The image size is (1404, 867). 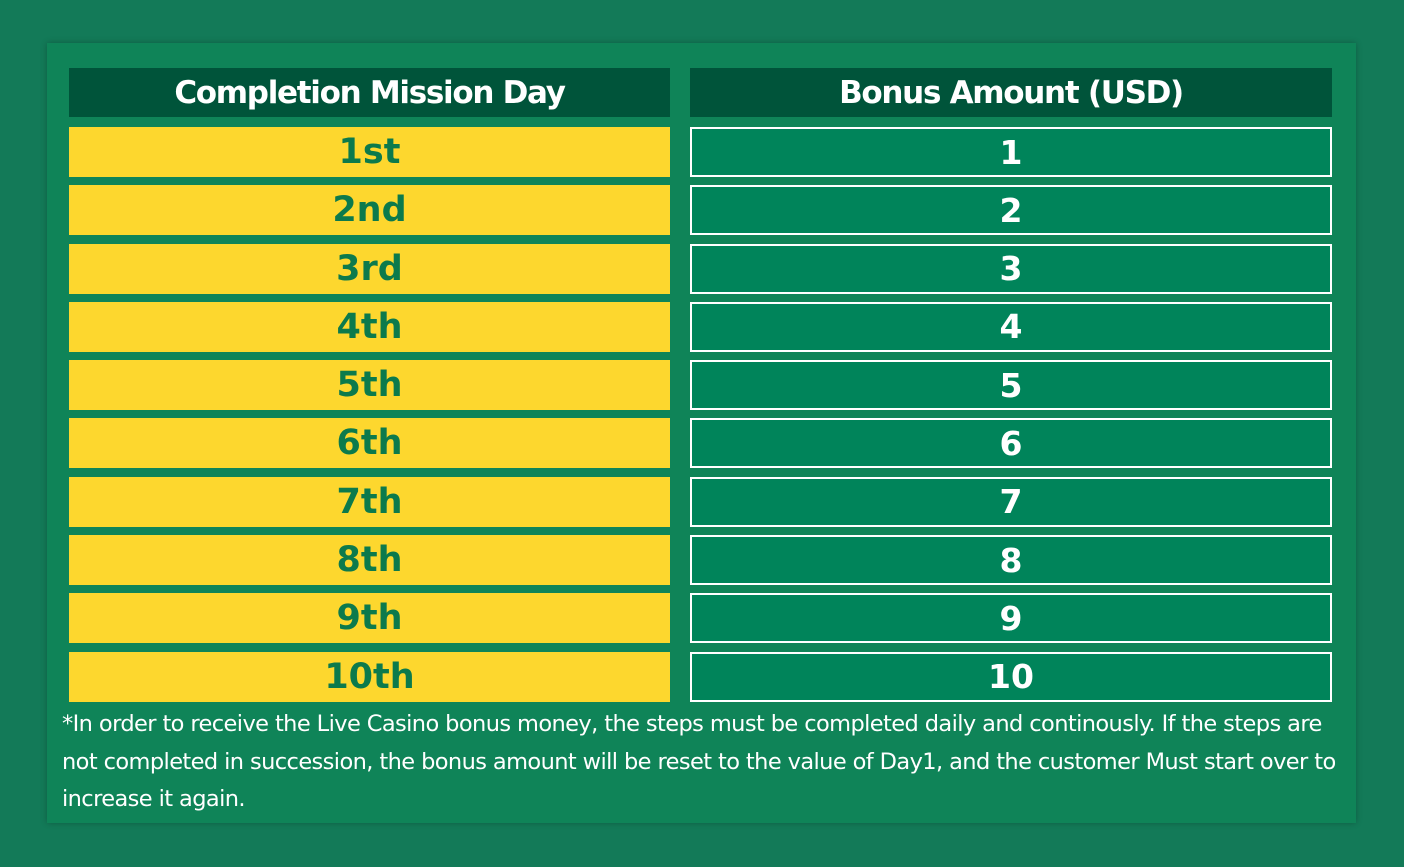 I want to click on bonus-amount-cell: 5, so click(x=1011, y=385).